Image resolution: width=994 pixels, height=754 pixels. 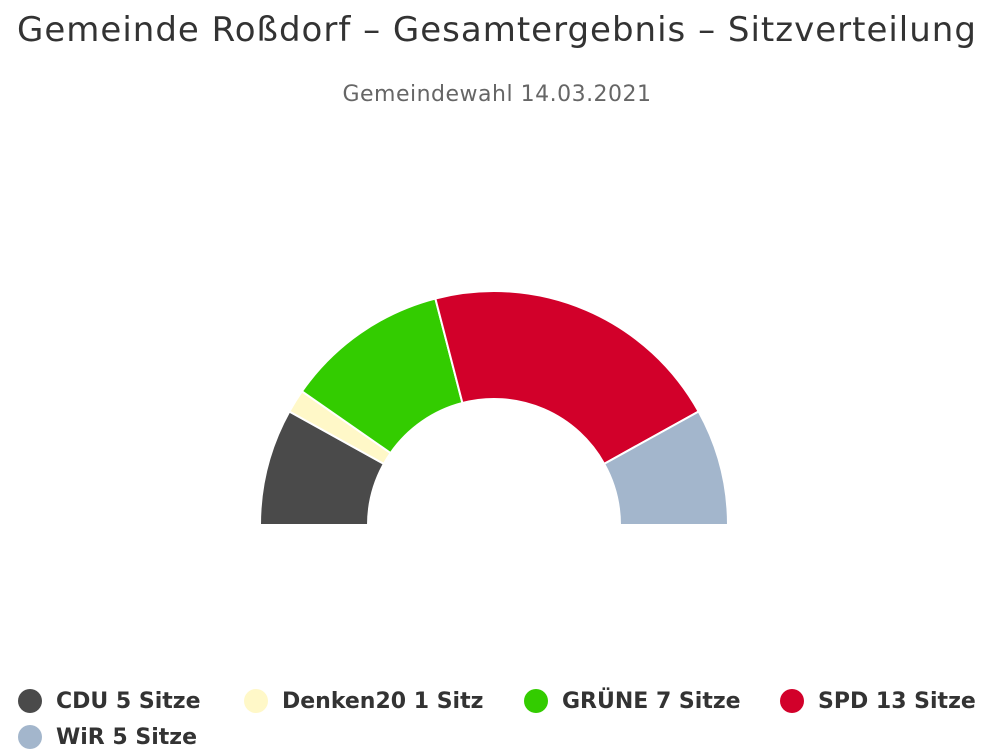 What do you see at coordinates (792, 701) in the screenshot?
I see `legend-marker-spd` at bounding box center [792, 701].